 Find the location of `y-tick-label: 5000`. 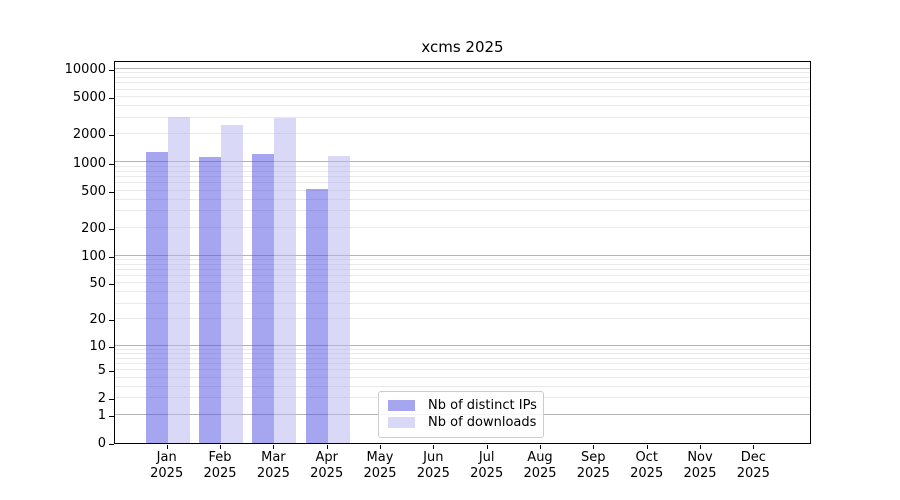

y-tick-label: 5000 is located at coordinates (89, 98).